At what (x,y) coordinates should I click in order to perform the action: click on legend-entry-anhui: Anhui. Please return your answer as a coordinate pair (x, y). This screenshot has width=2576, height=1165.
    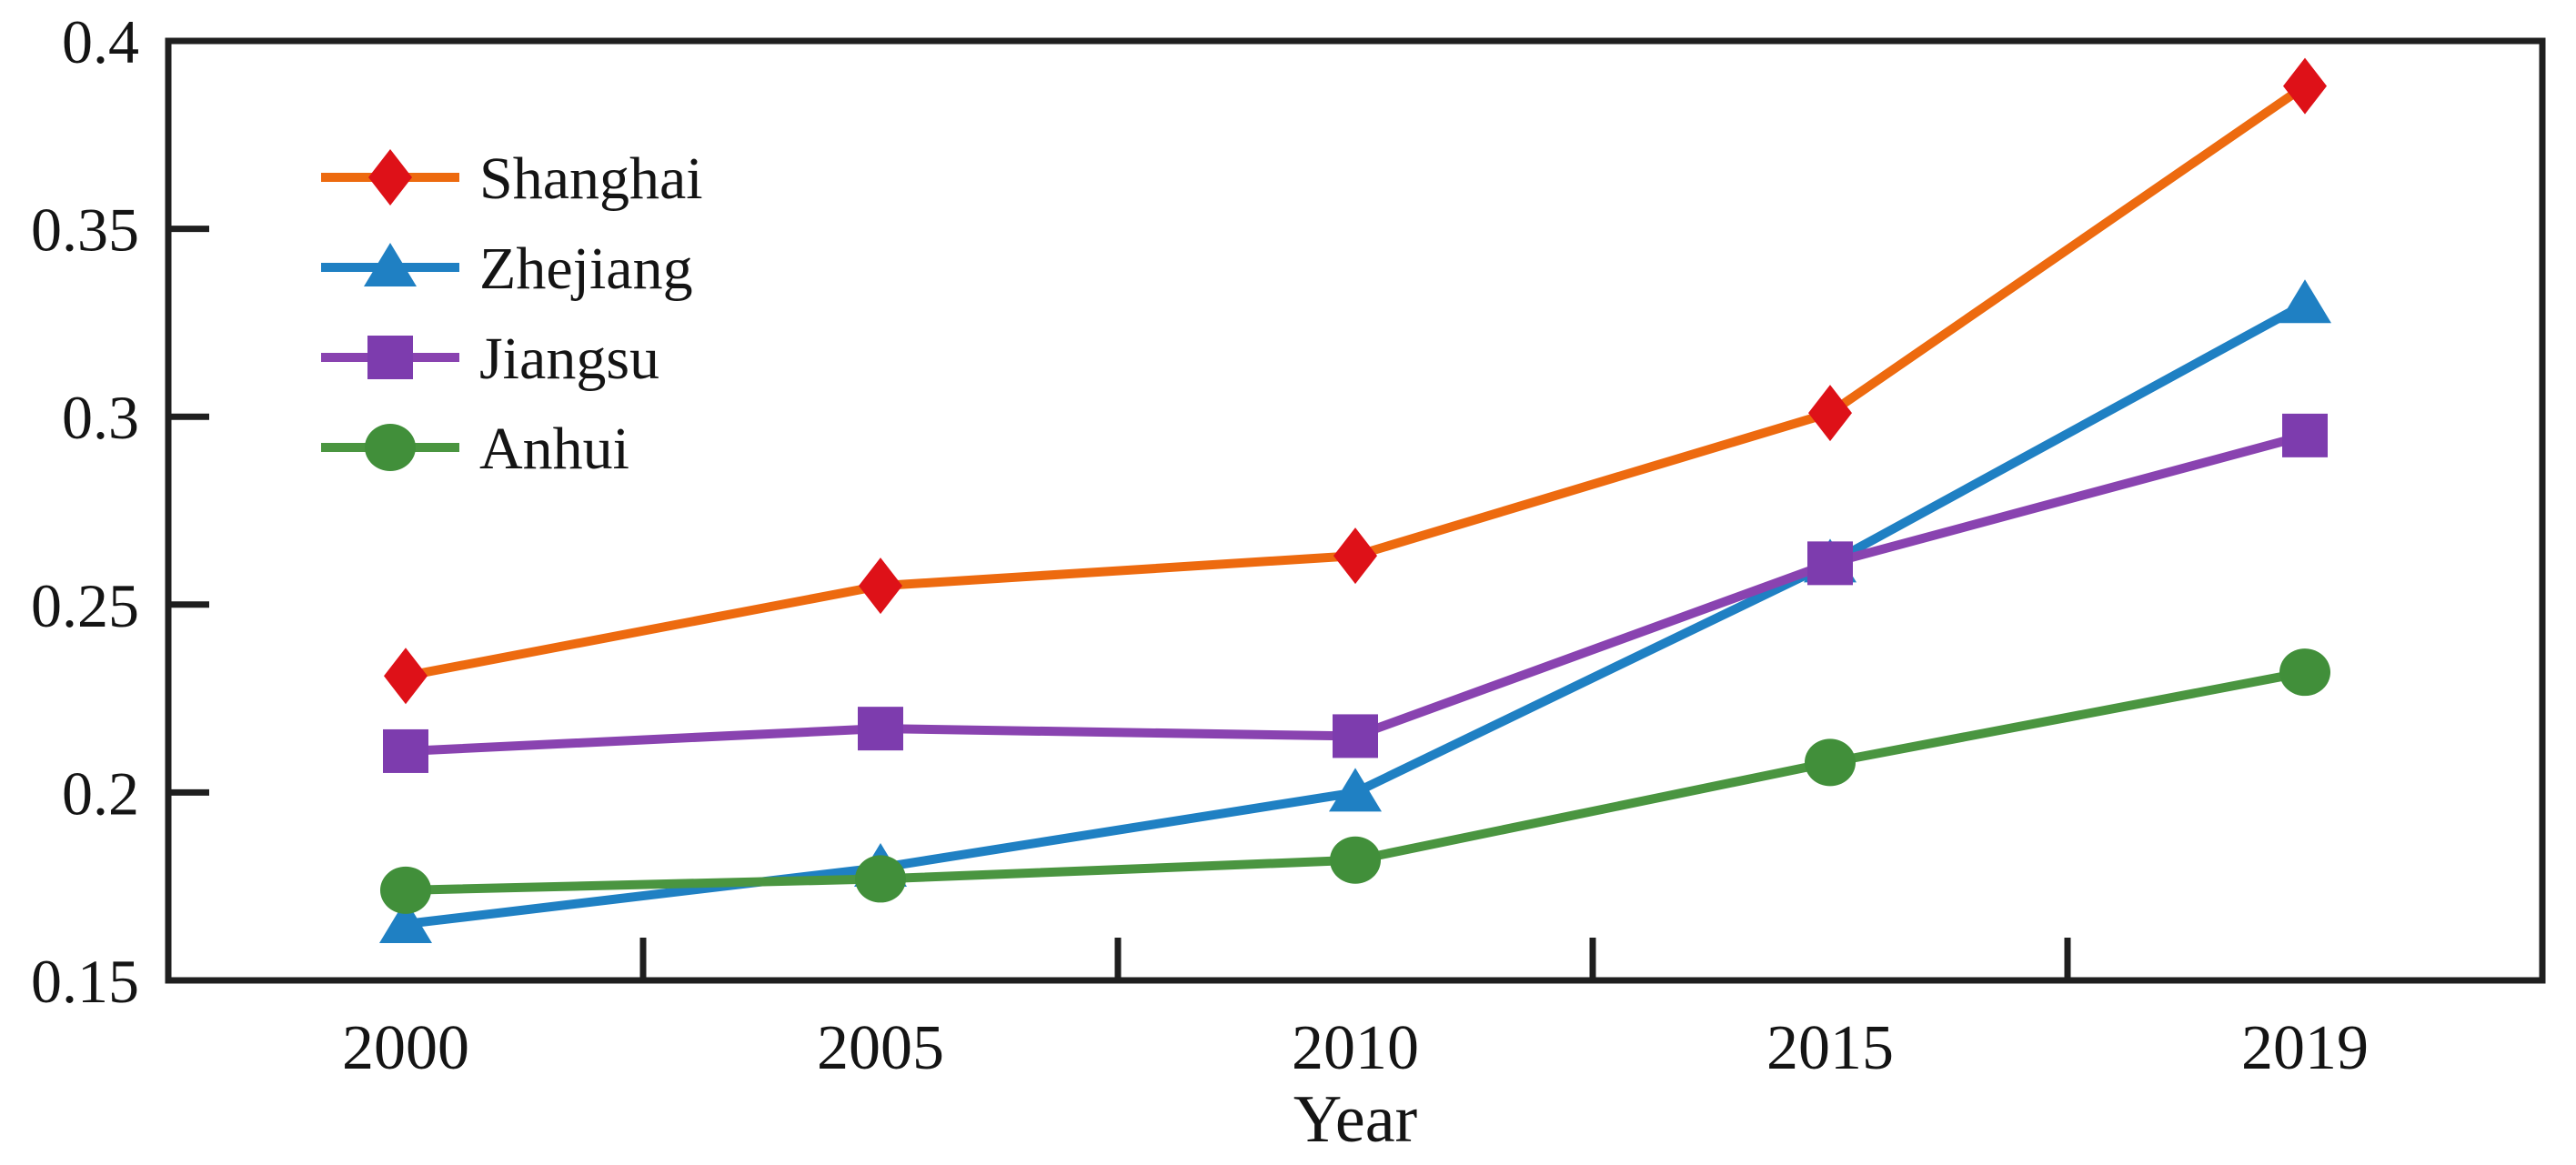
    Looking at the image, I should click on (475, 449).